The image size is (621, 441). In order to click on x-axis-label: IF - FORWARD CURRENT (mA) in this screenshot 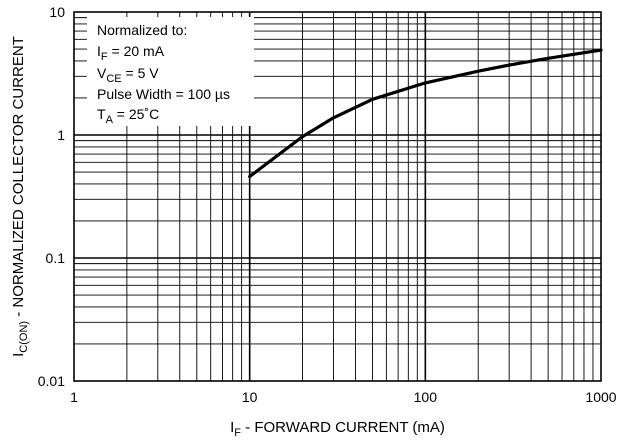, I will do `click(337, 429)`.